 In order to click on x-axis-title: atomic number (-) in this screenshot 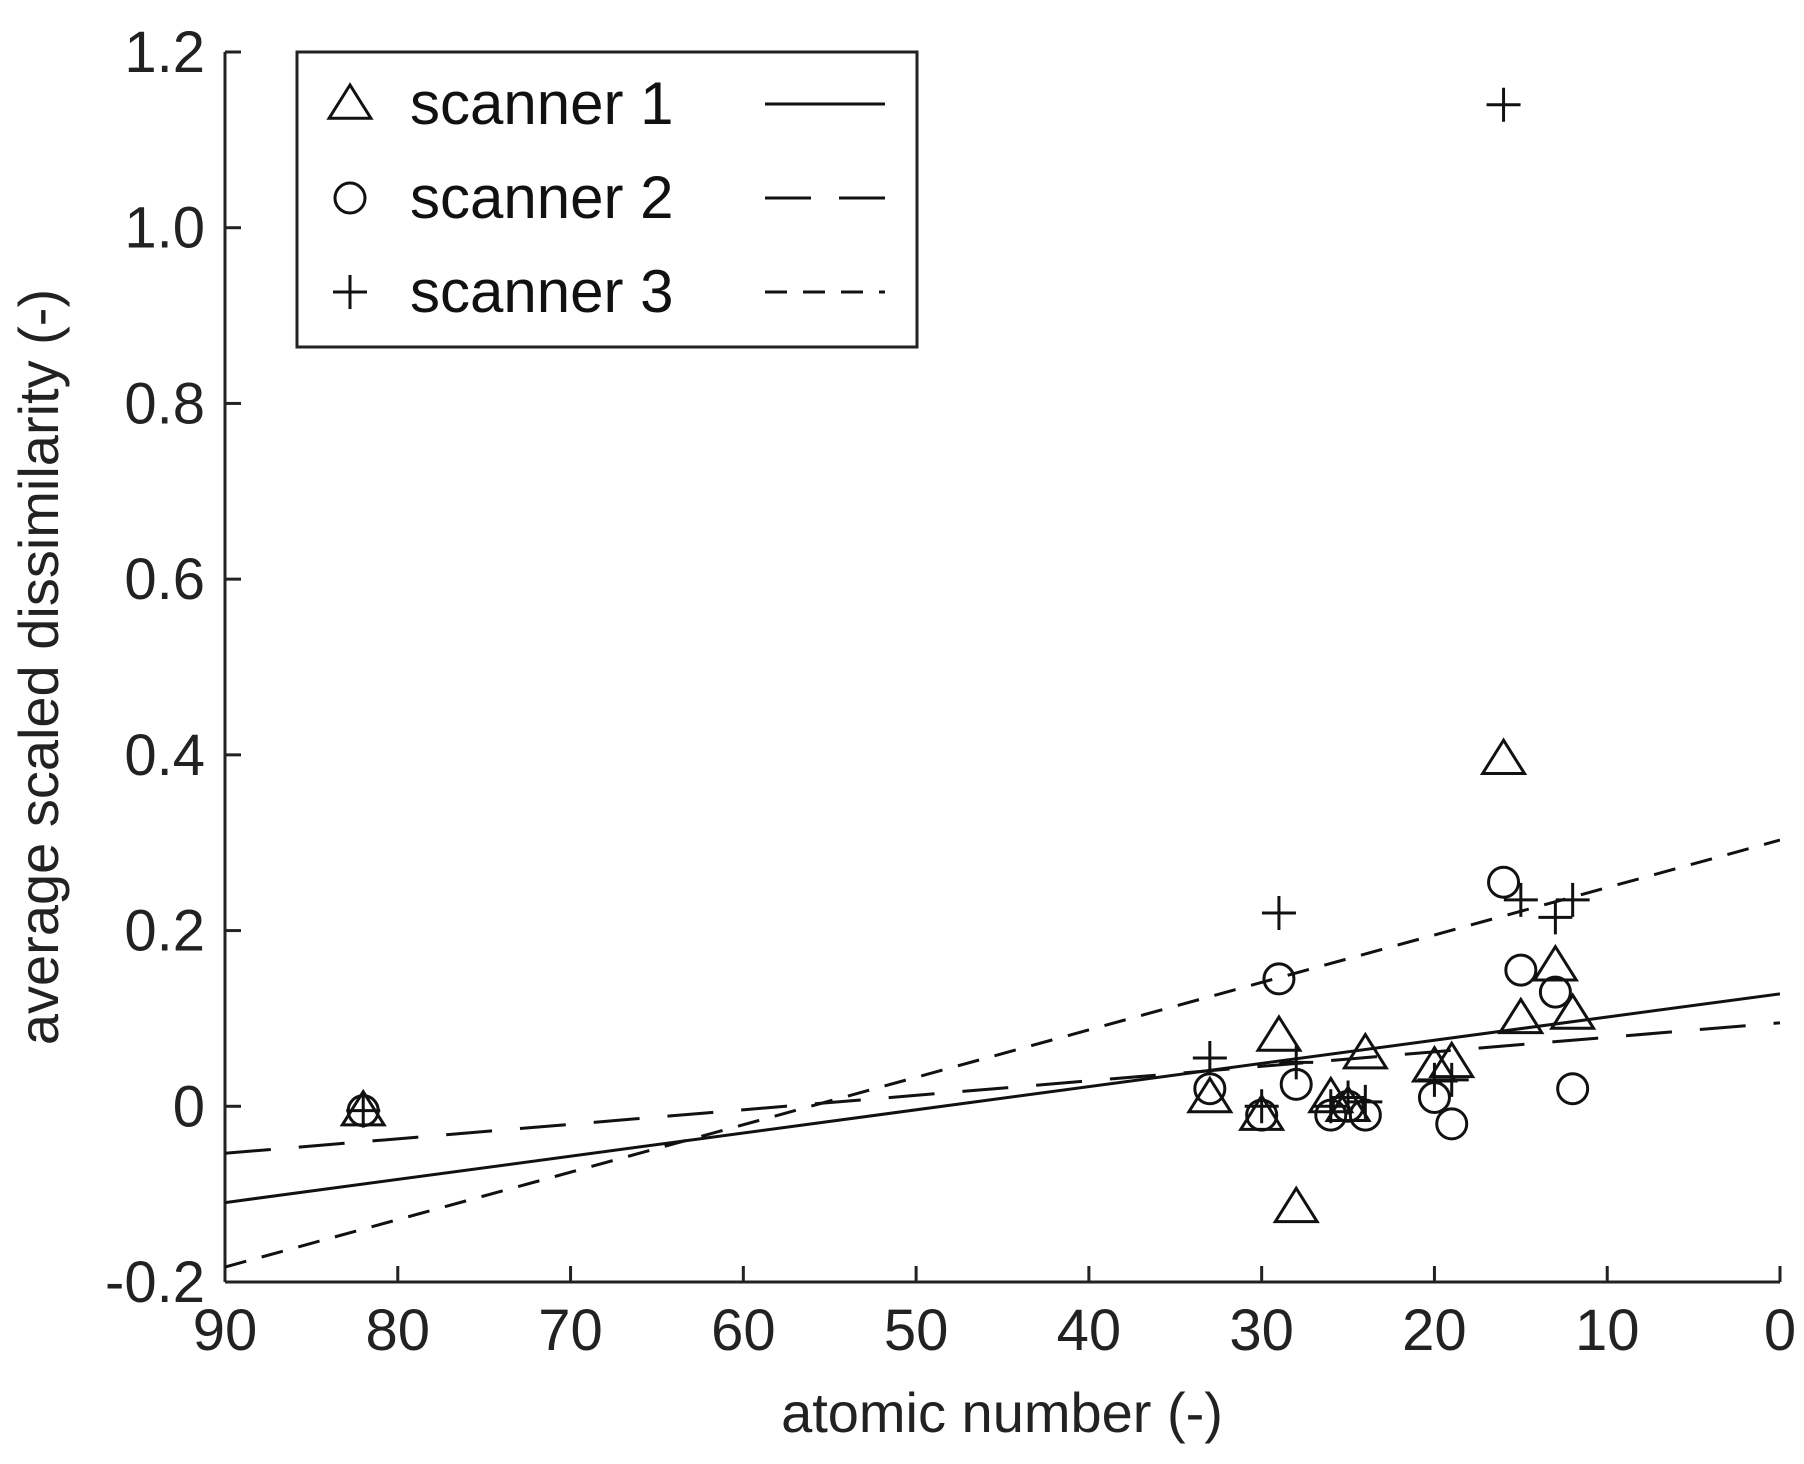, I will do `click(1002, 1412)`.